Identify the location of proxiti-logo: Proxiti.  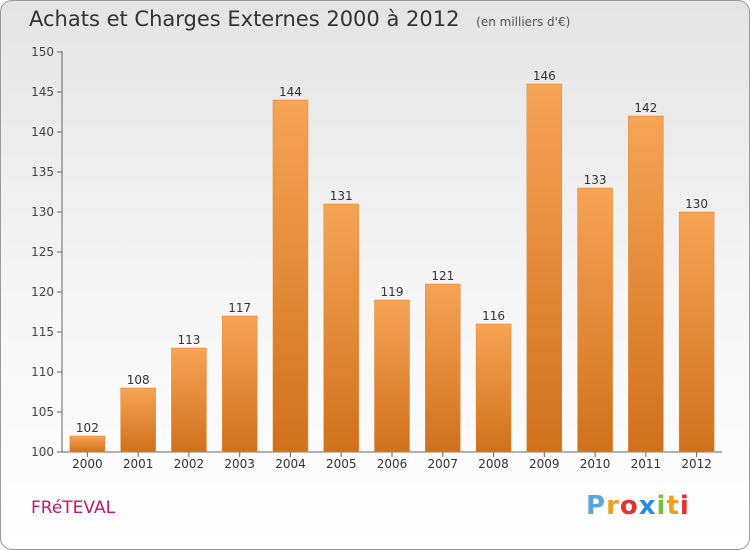
(638, 506).